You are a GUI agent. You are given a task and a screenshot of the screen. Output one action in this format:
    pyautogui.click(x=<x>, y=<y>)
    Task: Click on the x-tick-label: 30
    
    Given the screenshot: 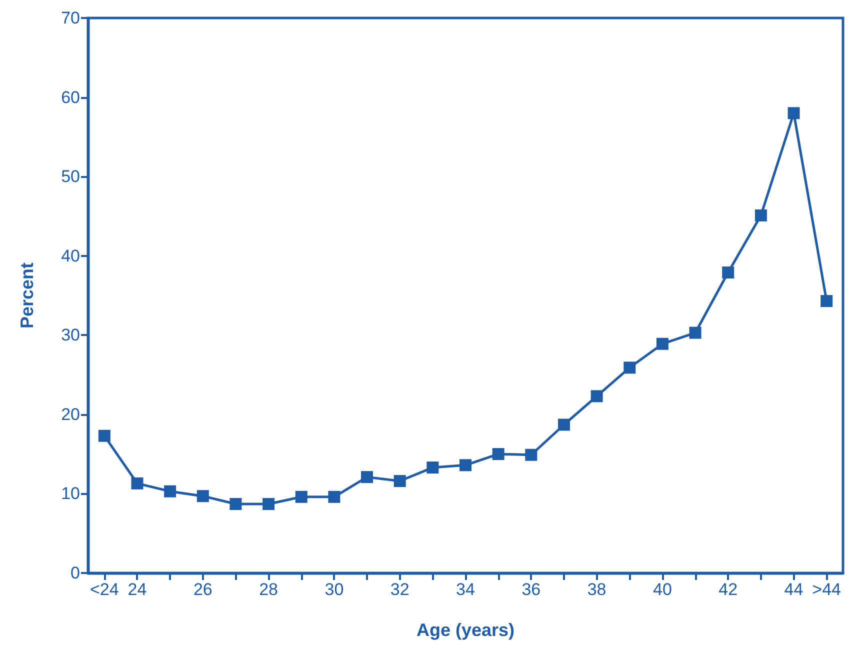 What is the action you would take?
    pyautogui.click(x=334, y=589)
    